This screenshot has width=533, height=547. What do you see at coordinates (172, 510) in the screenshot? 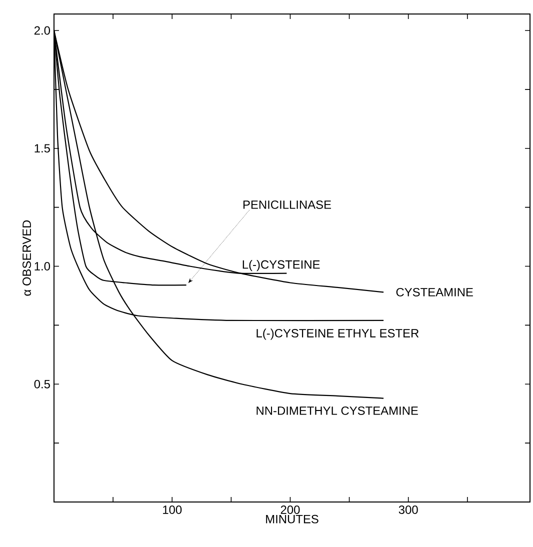
I see `x-tick-label: 100` at bounding box center [172, 510].